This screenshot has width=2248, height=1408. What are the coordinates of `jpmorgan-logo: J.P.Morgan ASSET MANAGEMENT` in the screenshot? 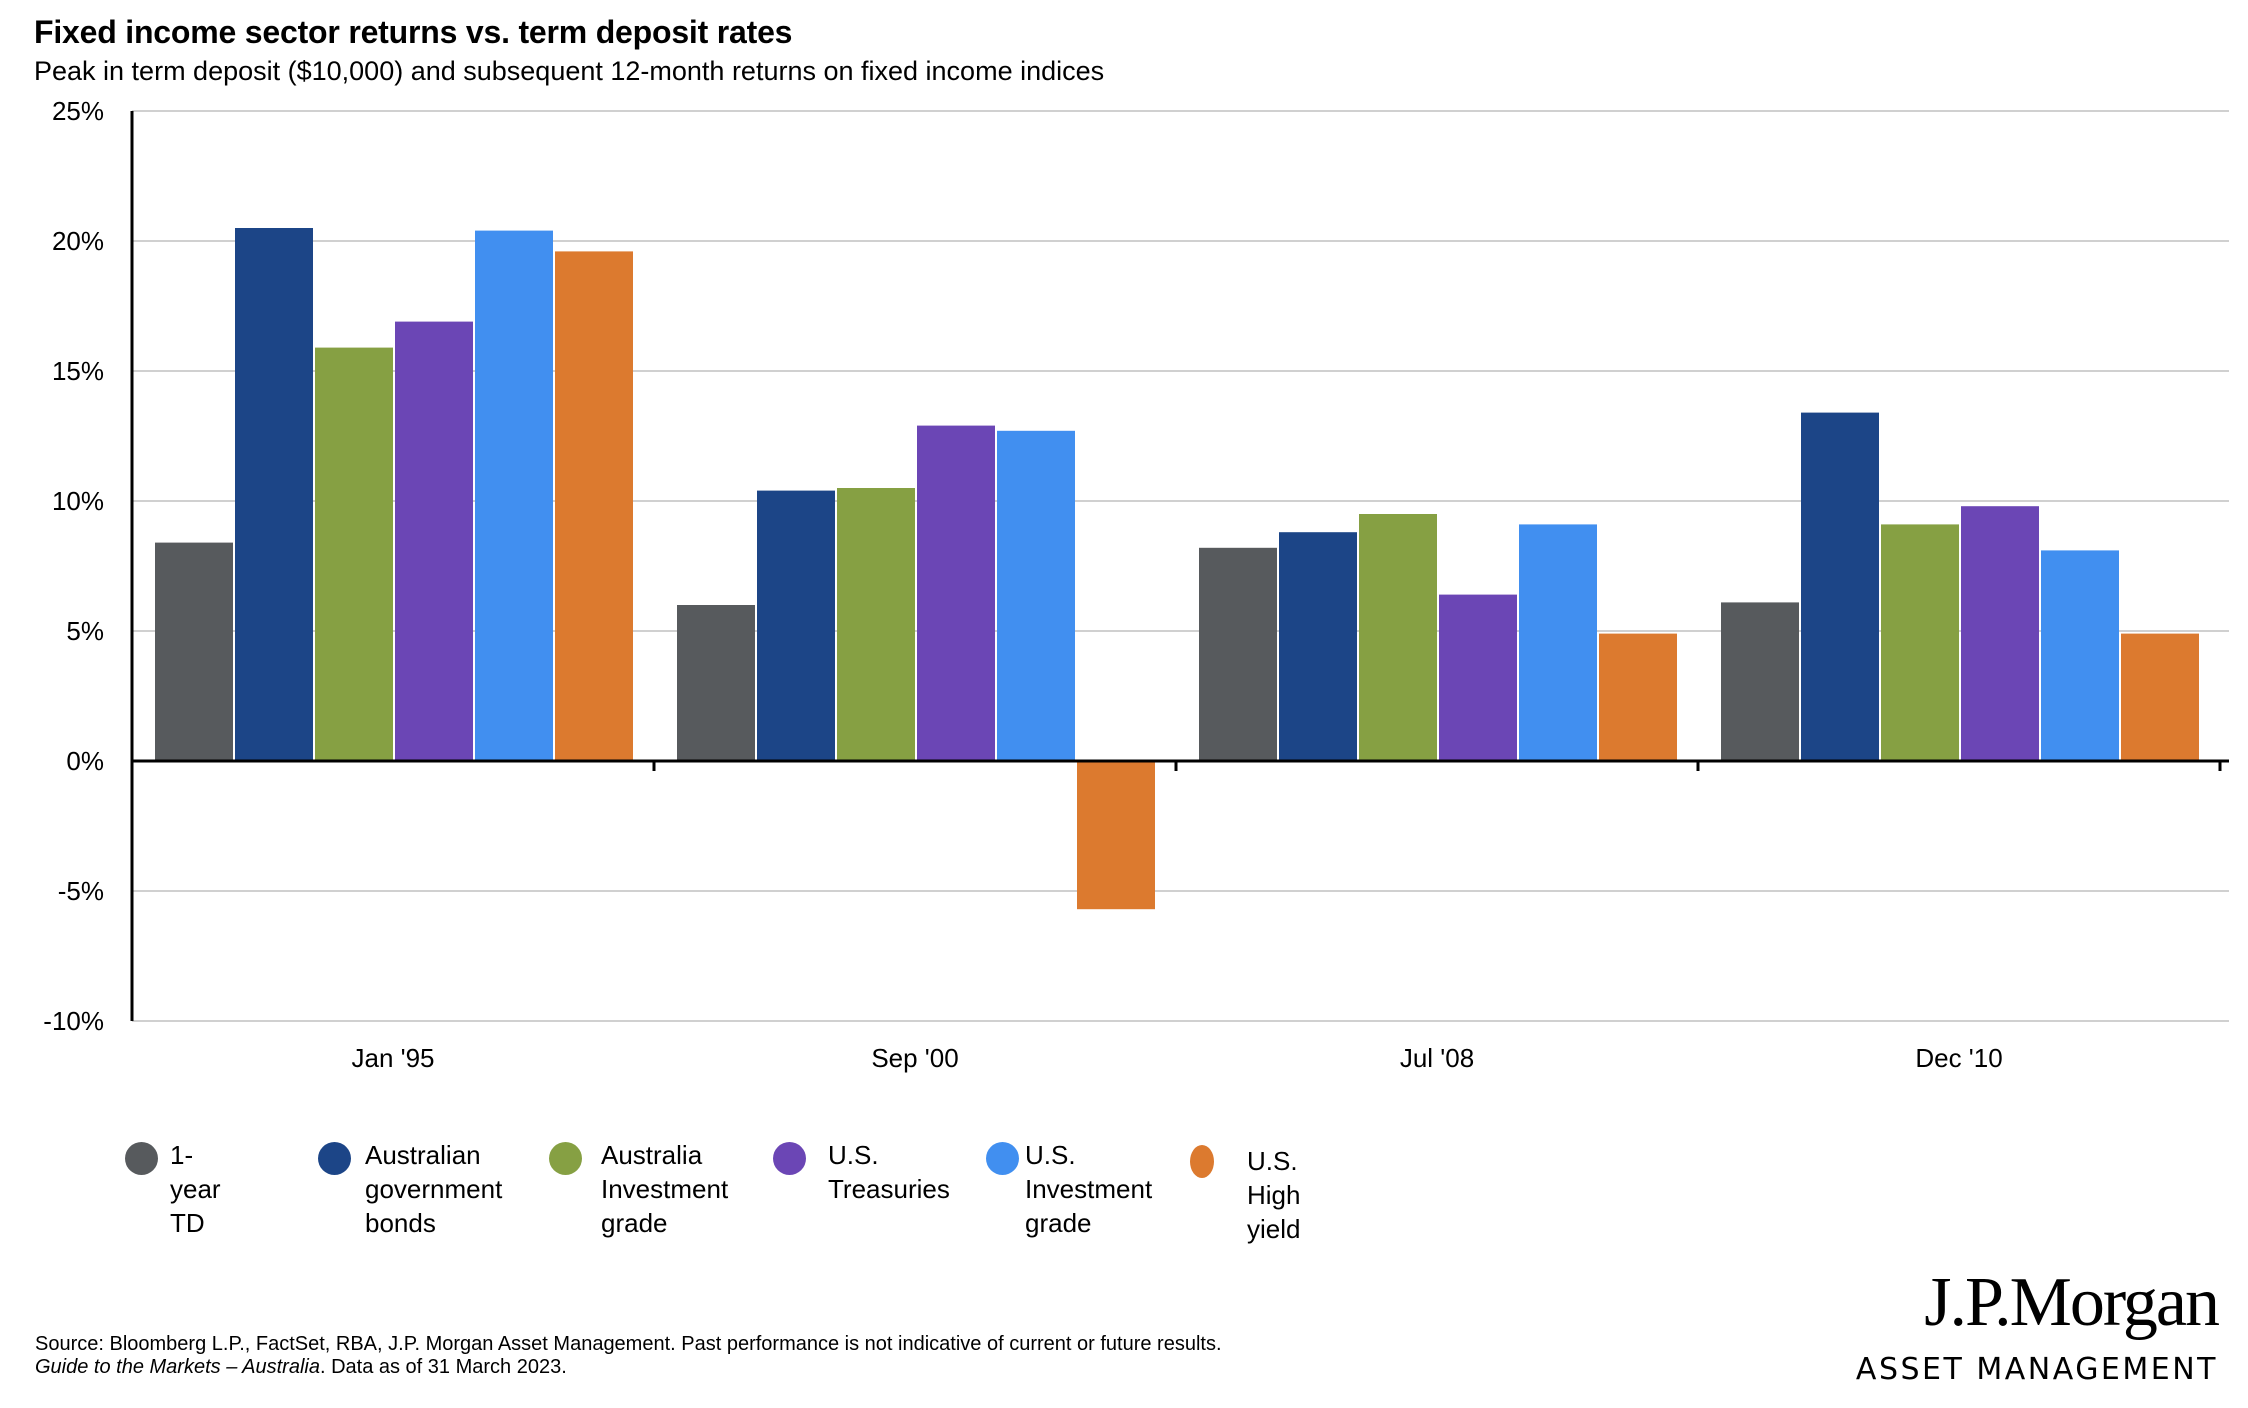 It's located at (2037, 1326).